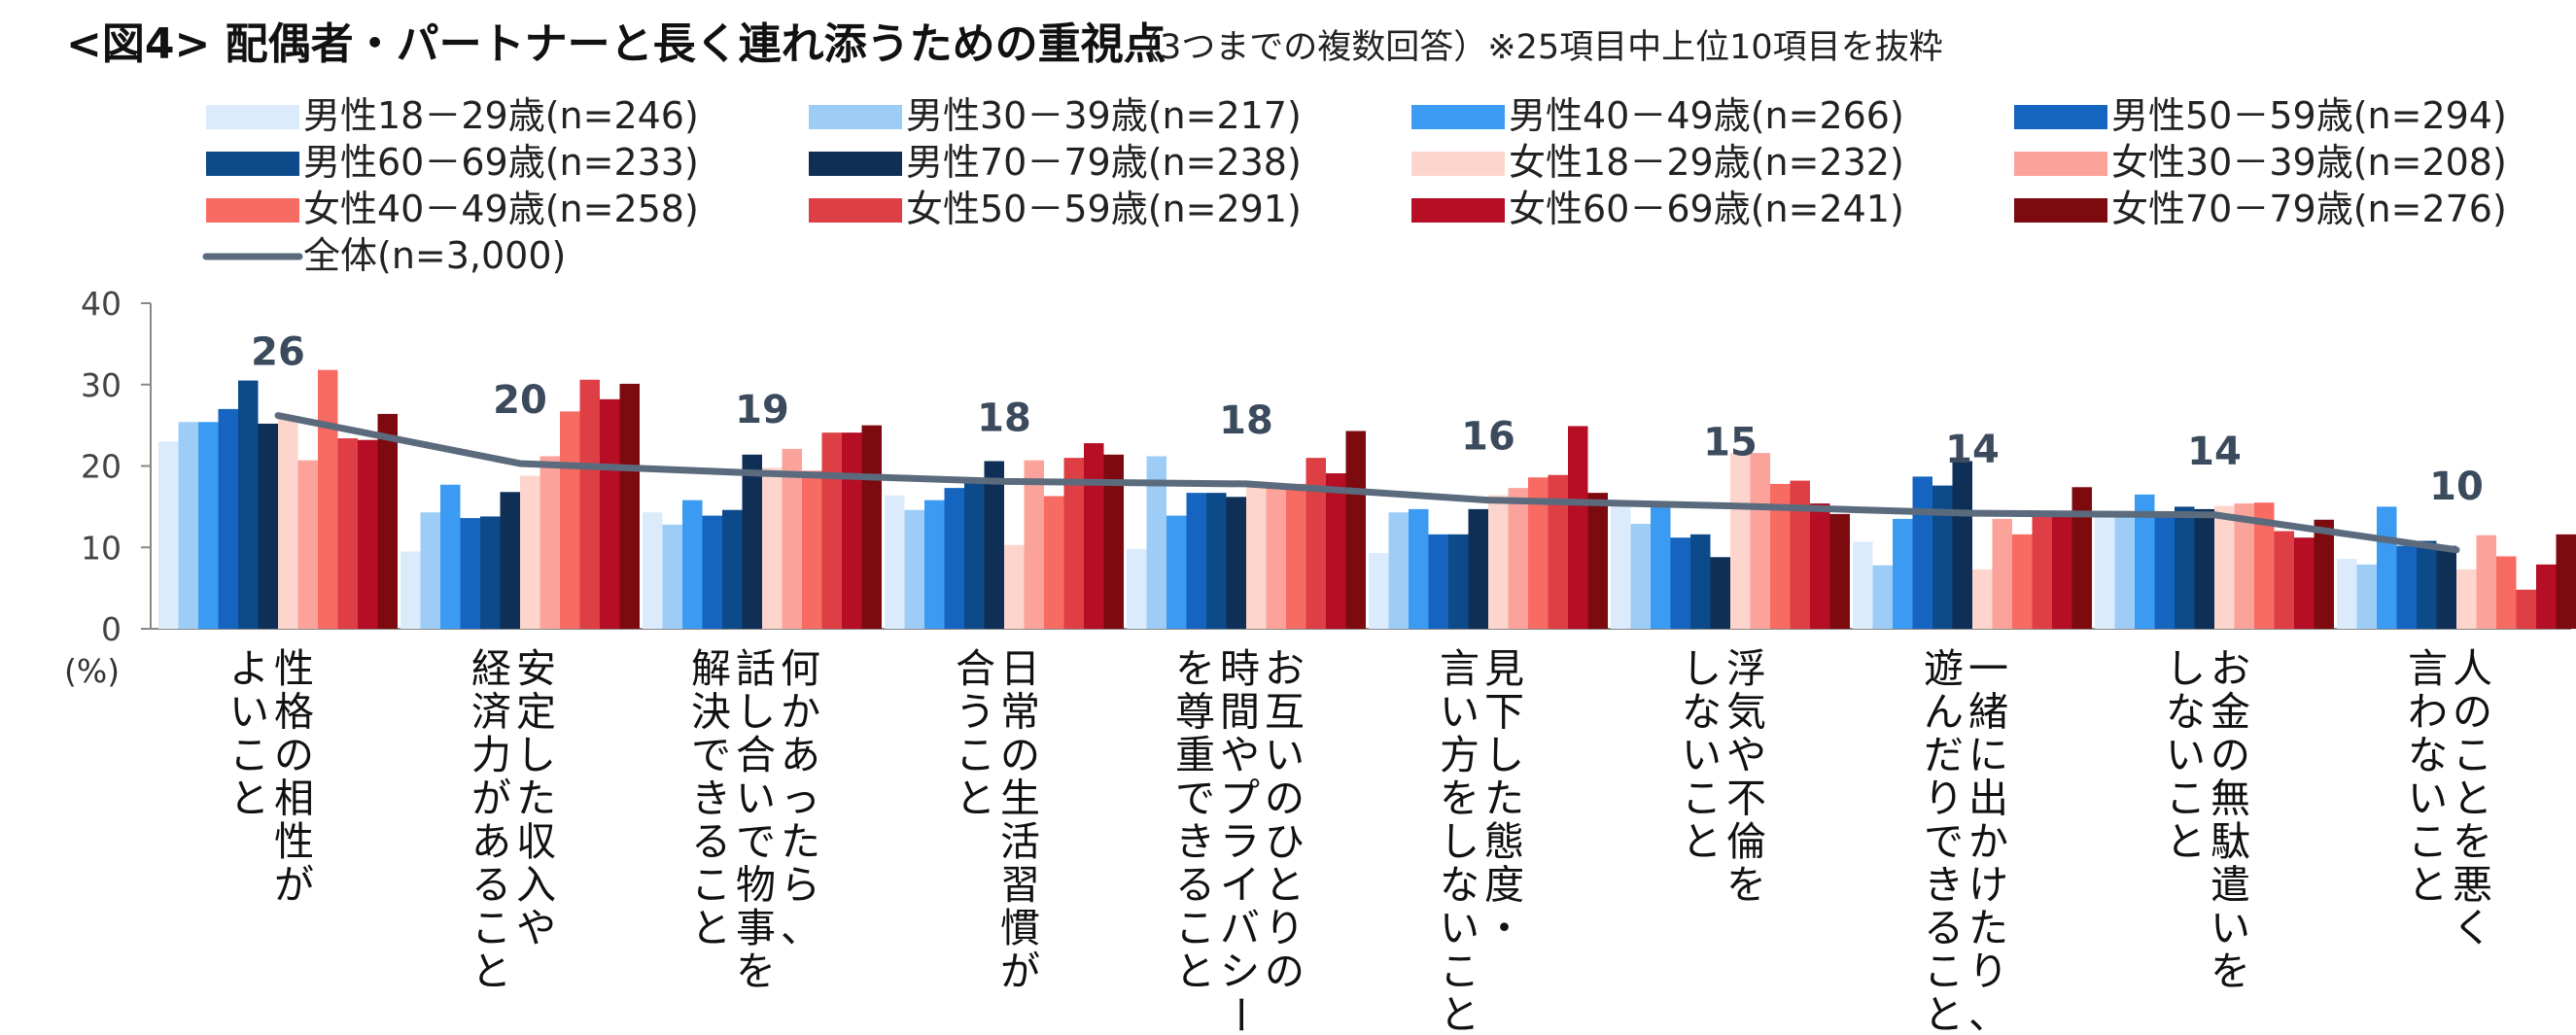  I want to click on legend-label: 男性60－69歳(n=233), so click(501, 162).